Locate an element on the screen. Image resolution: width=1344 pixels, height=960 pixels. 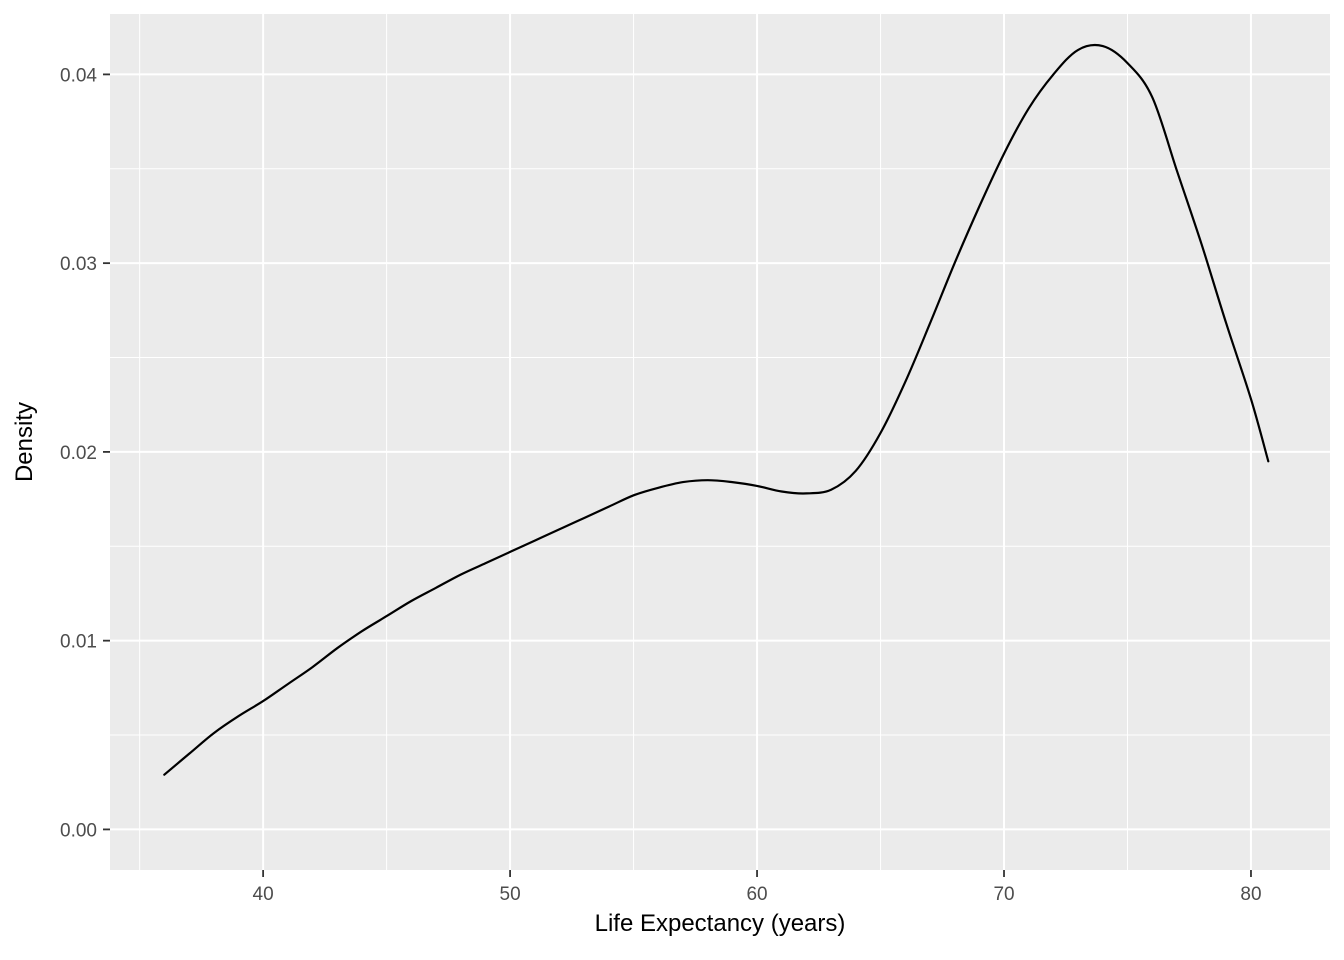
y-axis-title-wrap: Density is located at coordinates (25, 442).